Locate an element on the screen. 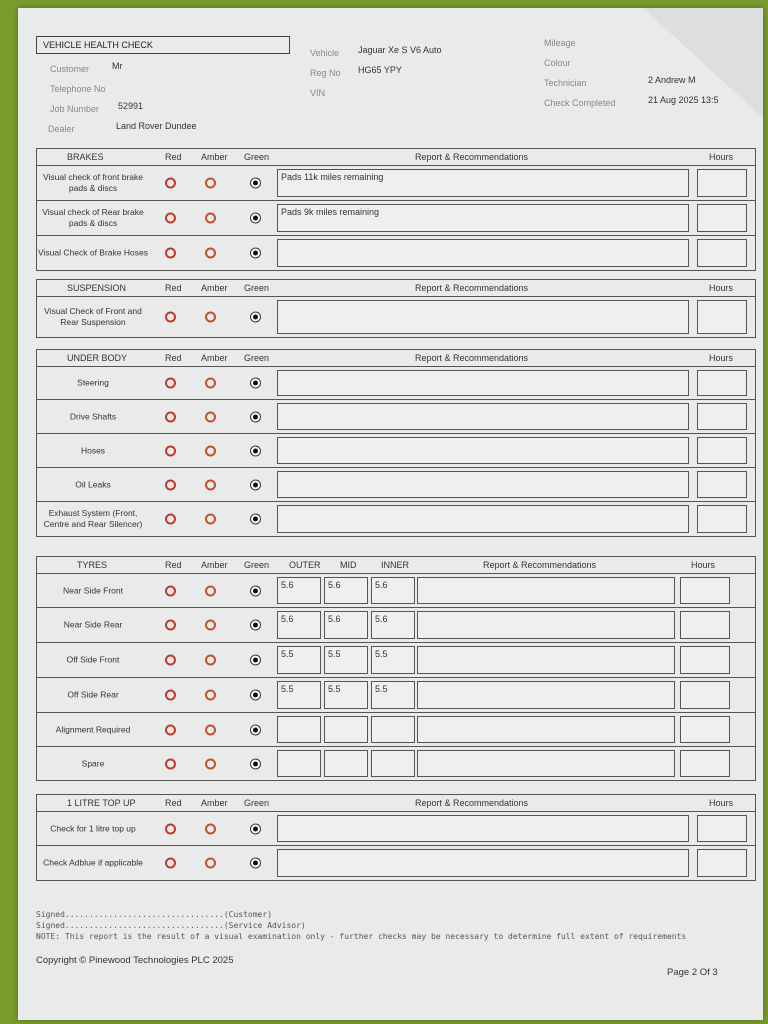  mid-tread-field: 5.5 is located at coordinates (346, 660).